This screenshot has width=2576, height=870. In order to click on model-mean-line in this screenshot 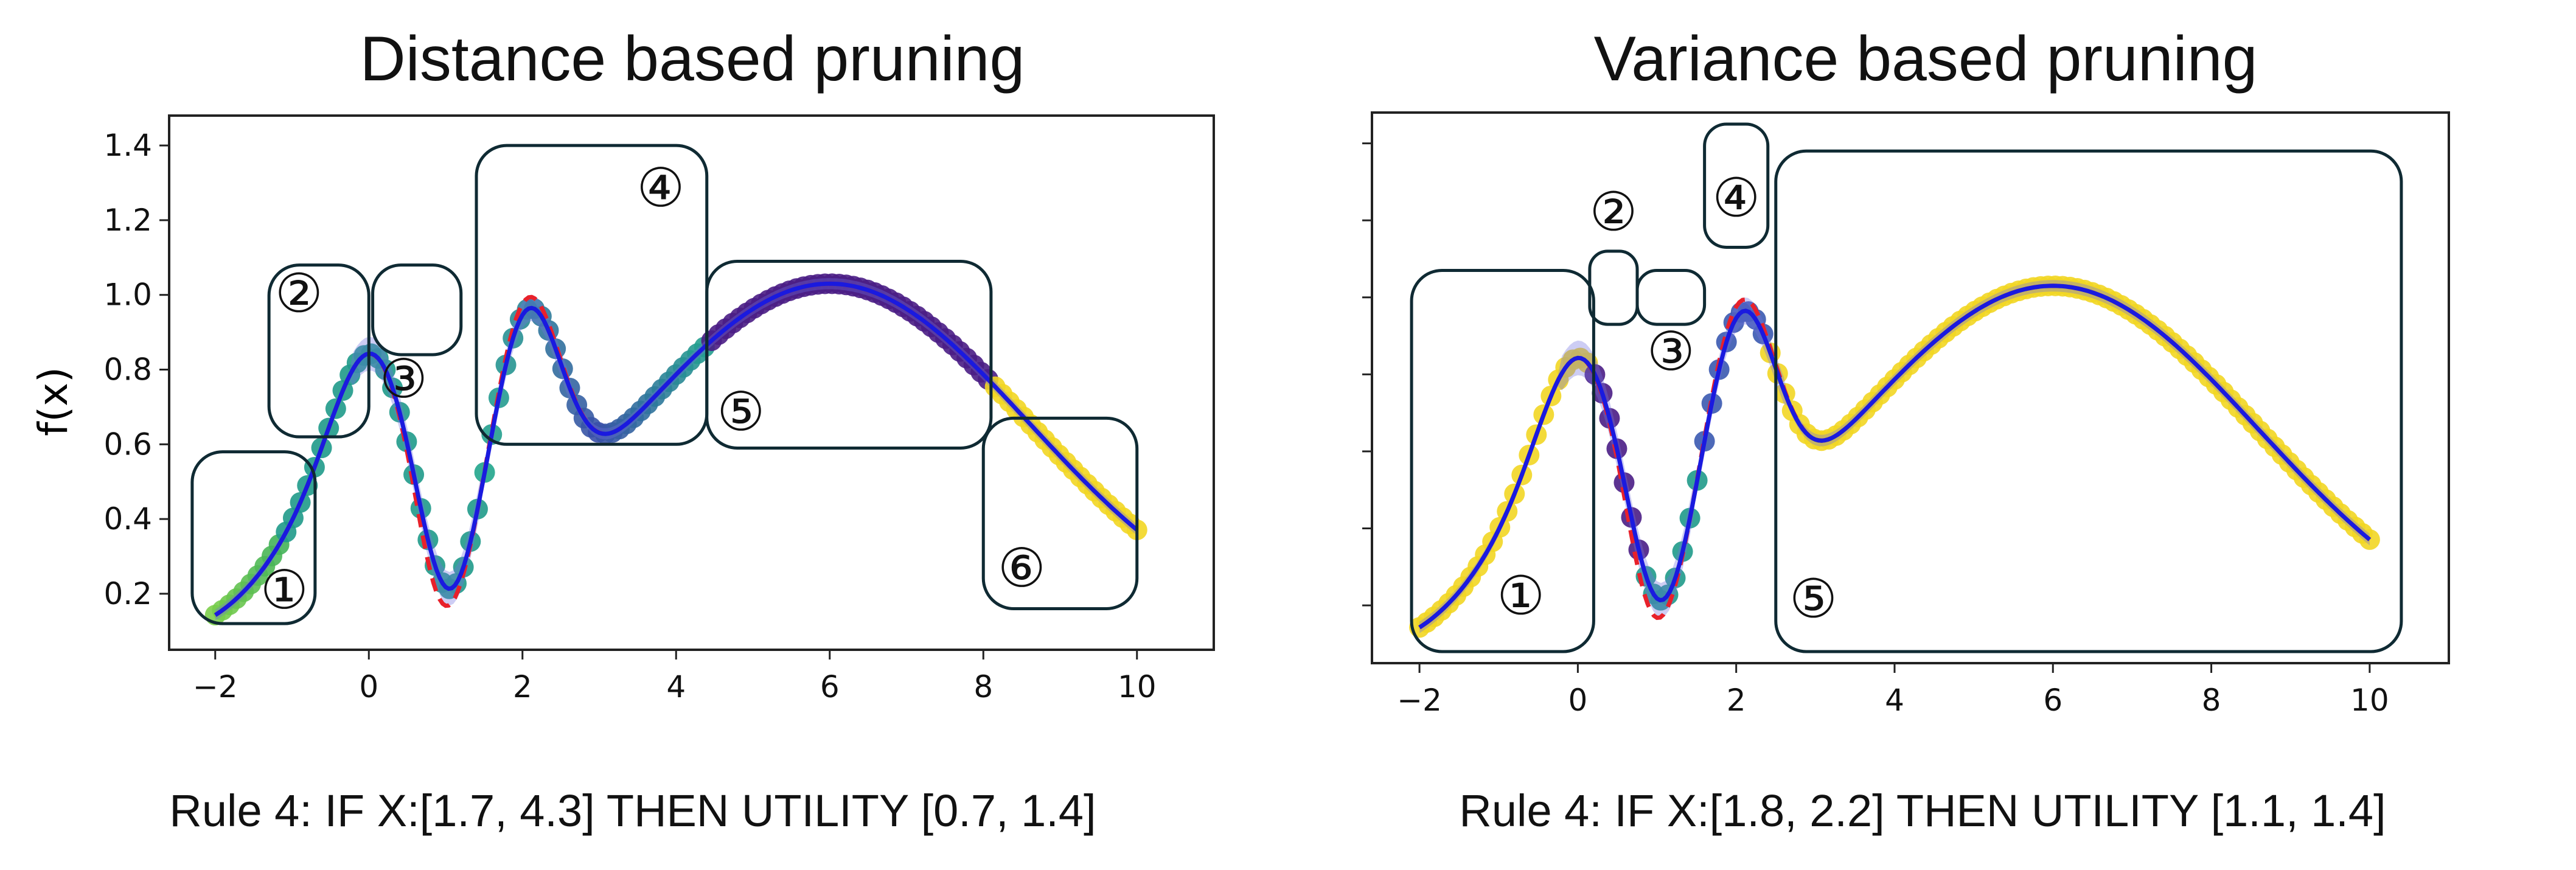, I will do `click(1895, 457)`.